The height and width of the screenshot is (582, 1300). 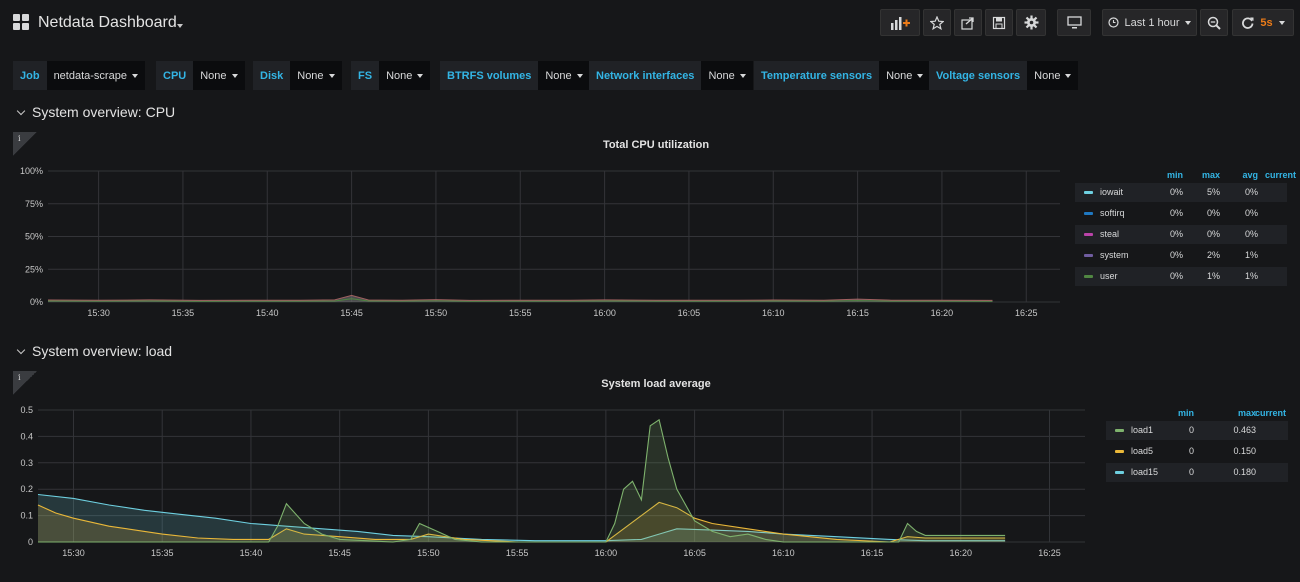 I want to click on legend-header-avg: avg, so click(x=1250, y=175).